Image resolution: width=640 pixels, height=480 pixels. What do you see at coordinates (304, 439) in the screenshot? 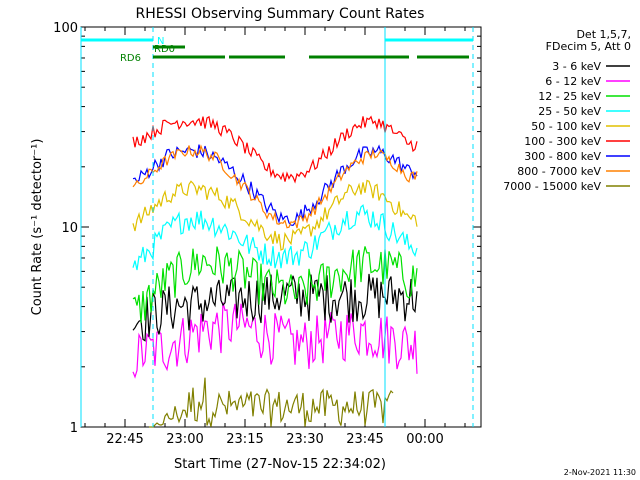
I see `x-tick-label: 23:30` at bounding box center [304, 439].